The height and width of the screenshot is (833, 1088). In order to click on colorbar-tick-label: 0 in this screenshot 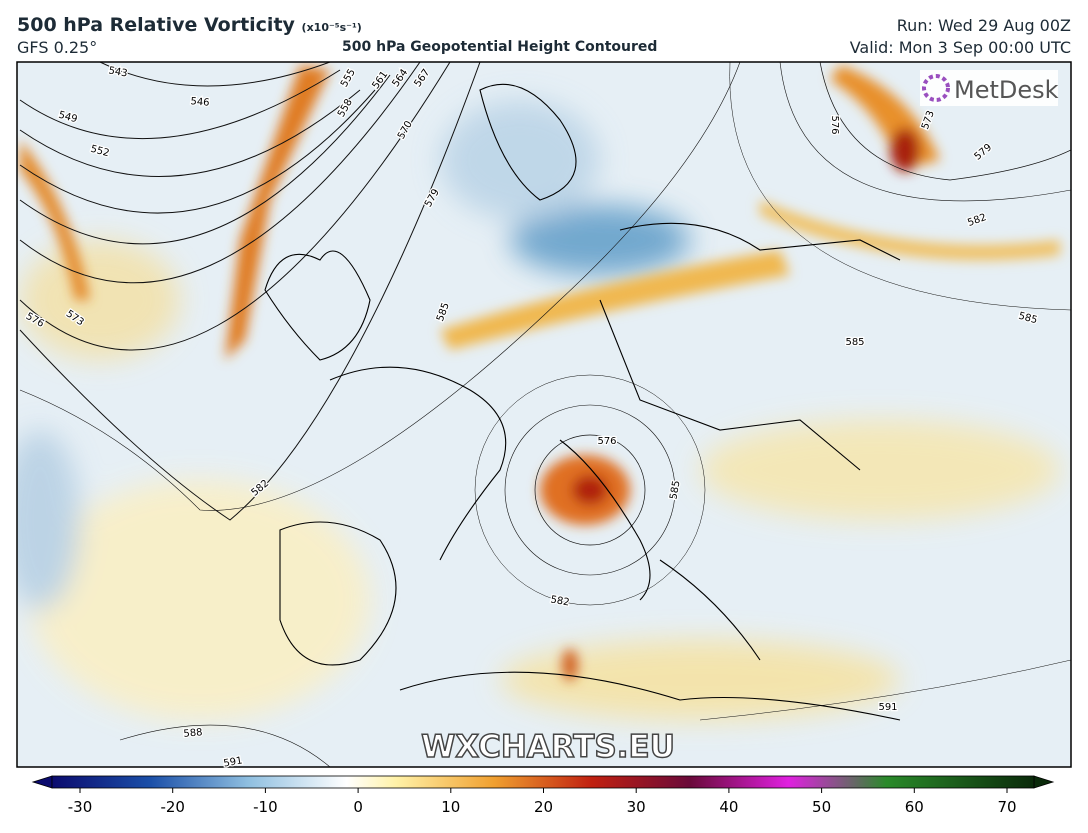, I will do `click(358, 807)`.